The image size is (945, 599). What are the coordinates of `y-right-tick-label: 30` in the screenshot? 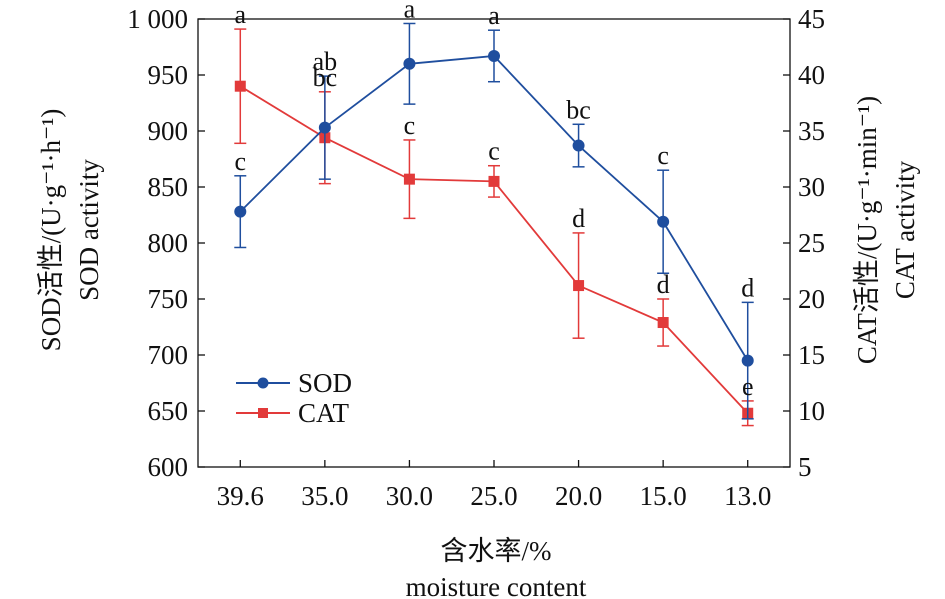 It's located at (811, 187).